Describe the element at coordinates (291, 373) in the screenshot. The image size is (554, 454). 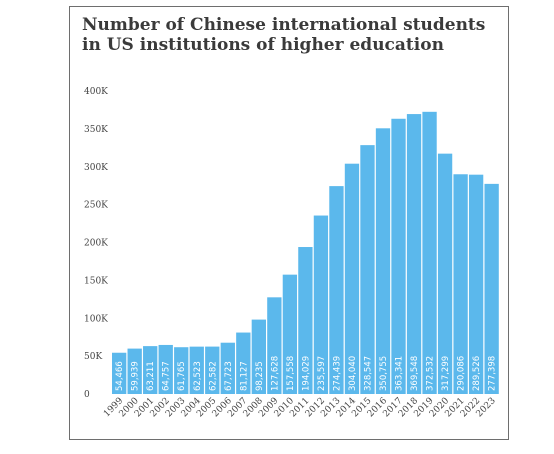
I see `bar-value-label: 157,558` at that location.